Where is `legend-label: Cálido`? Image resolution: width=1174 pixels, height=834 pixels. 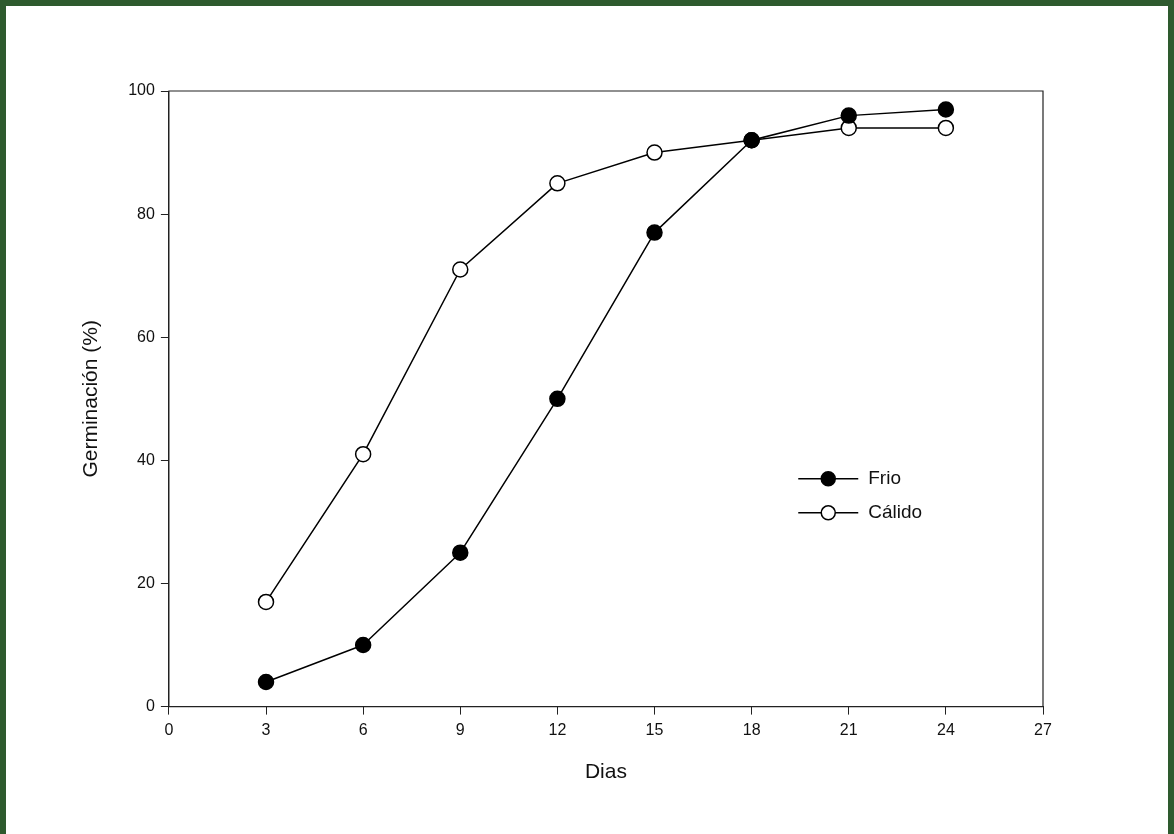
legend-label: Cálido is located at coordinates (895, 512).